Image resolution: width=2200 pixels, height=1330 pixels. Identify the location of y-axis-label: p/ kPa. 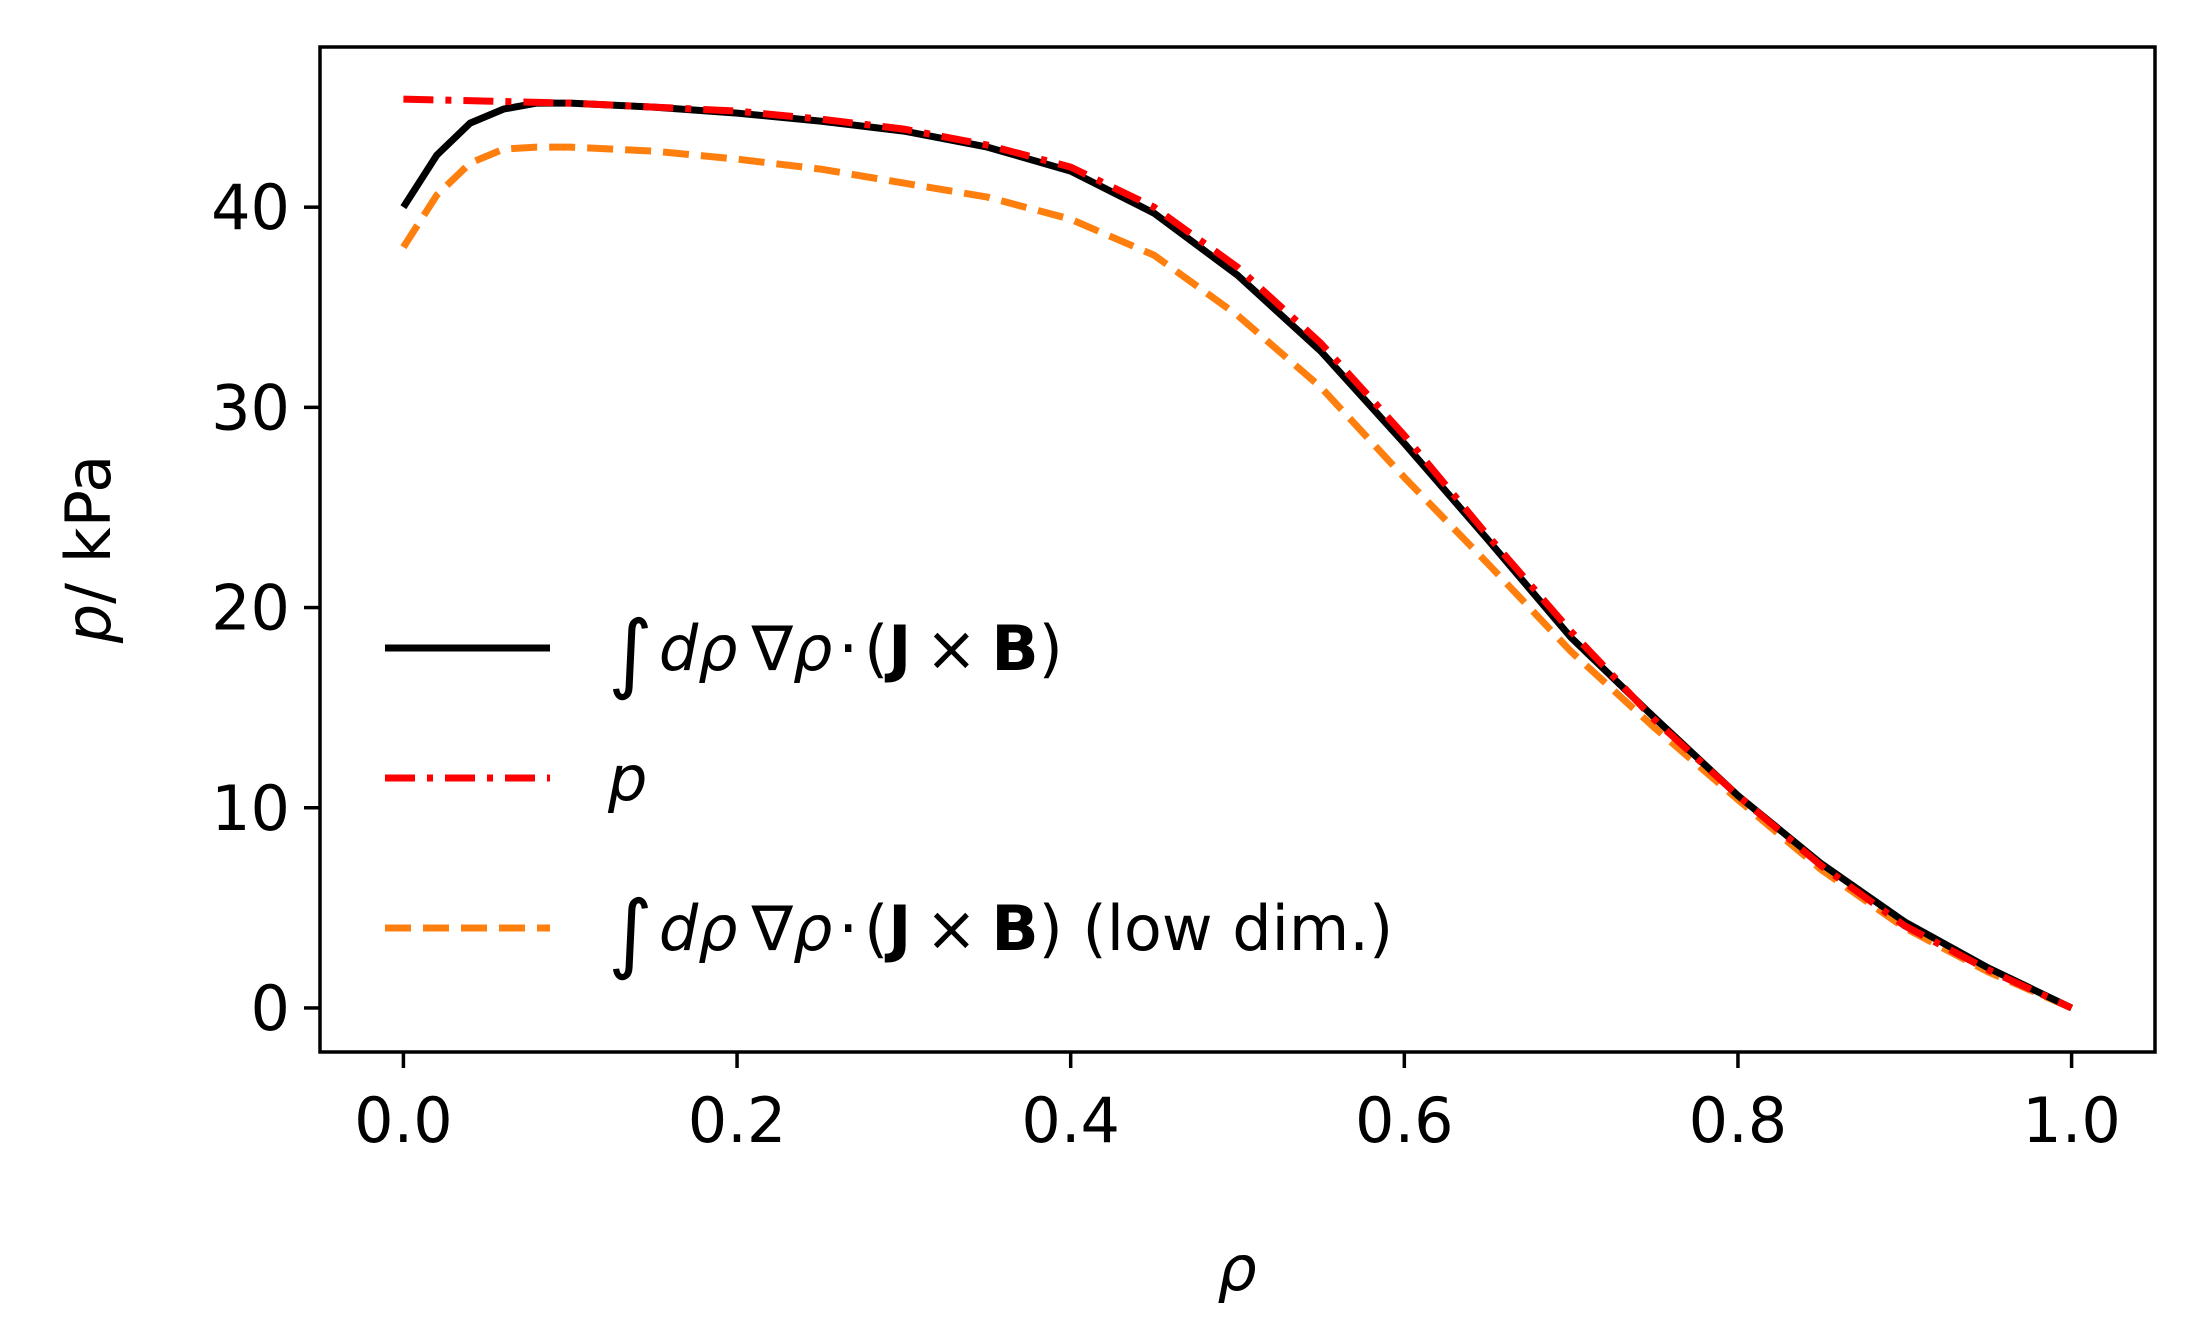
(88, 549).